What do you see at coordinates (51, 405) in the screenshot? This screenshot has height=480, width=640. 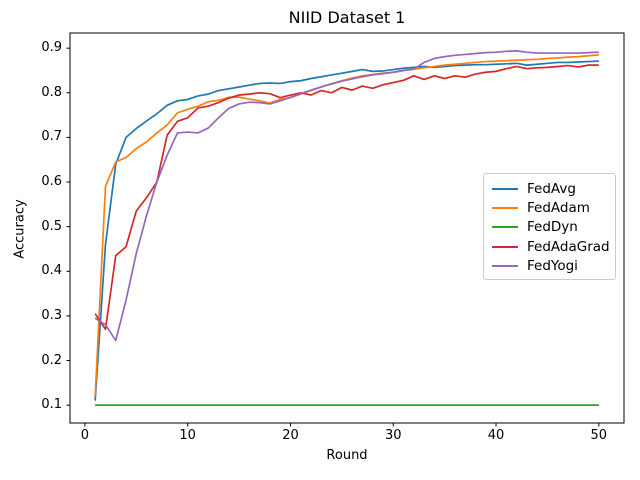 I see `y-tick-label: 0.1` at bounding box center [51, 405].